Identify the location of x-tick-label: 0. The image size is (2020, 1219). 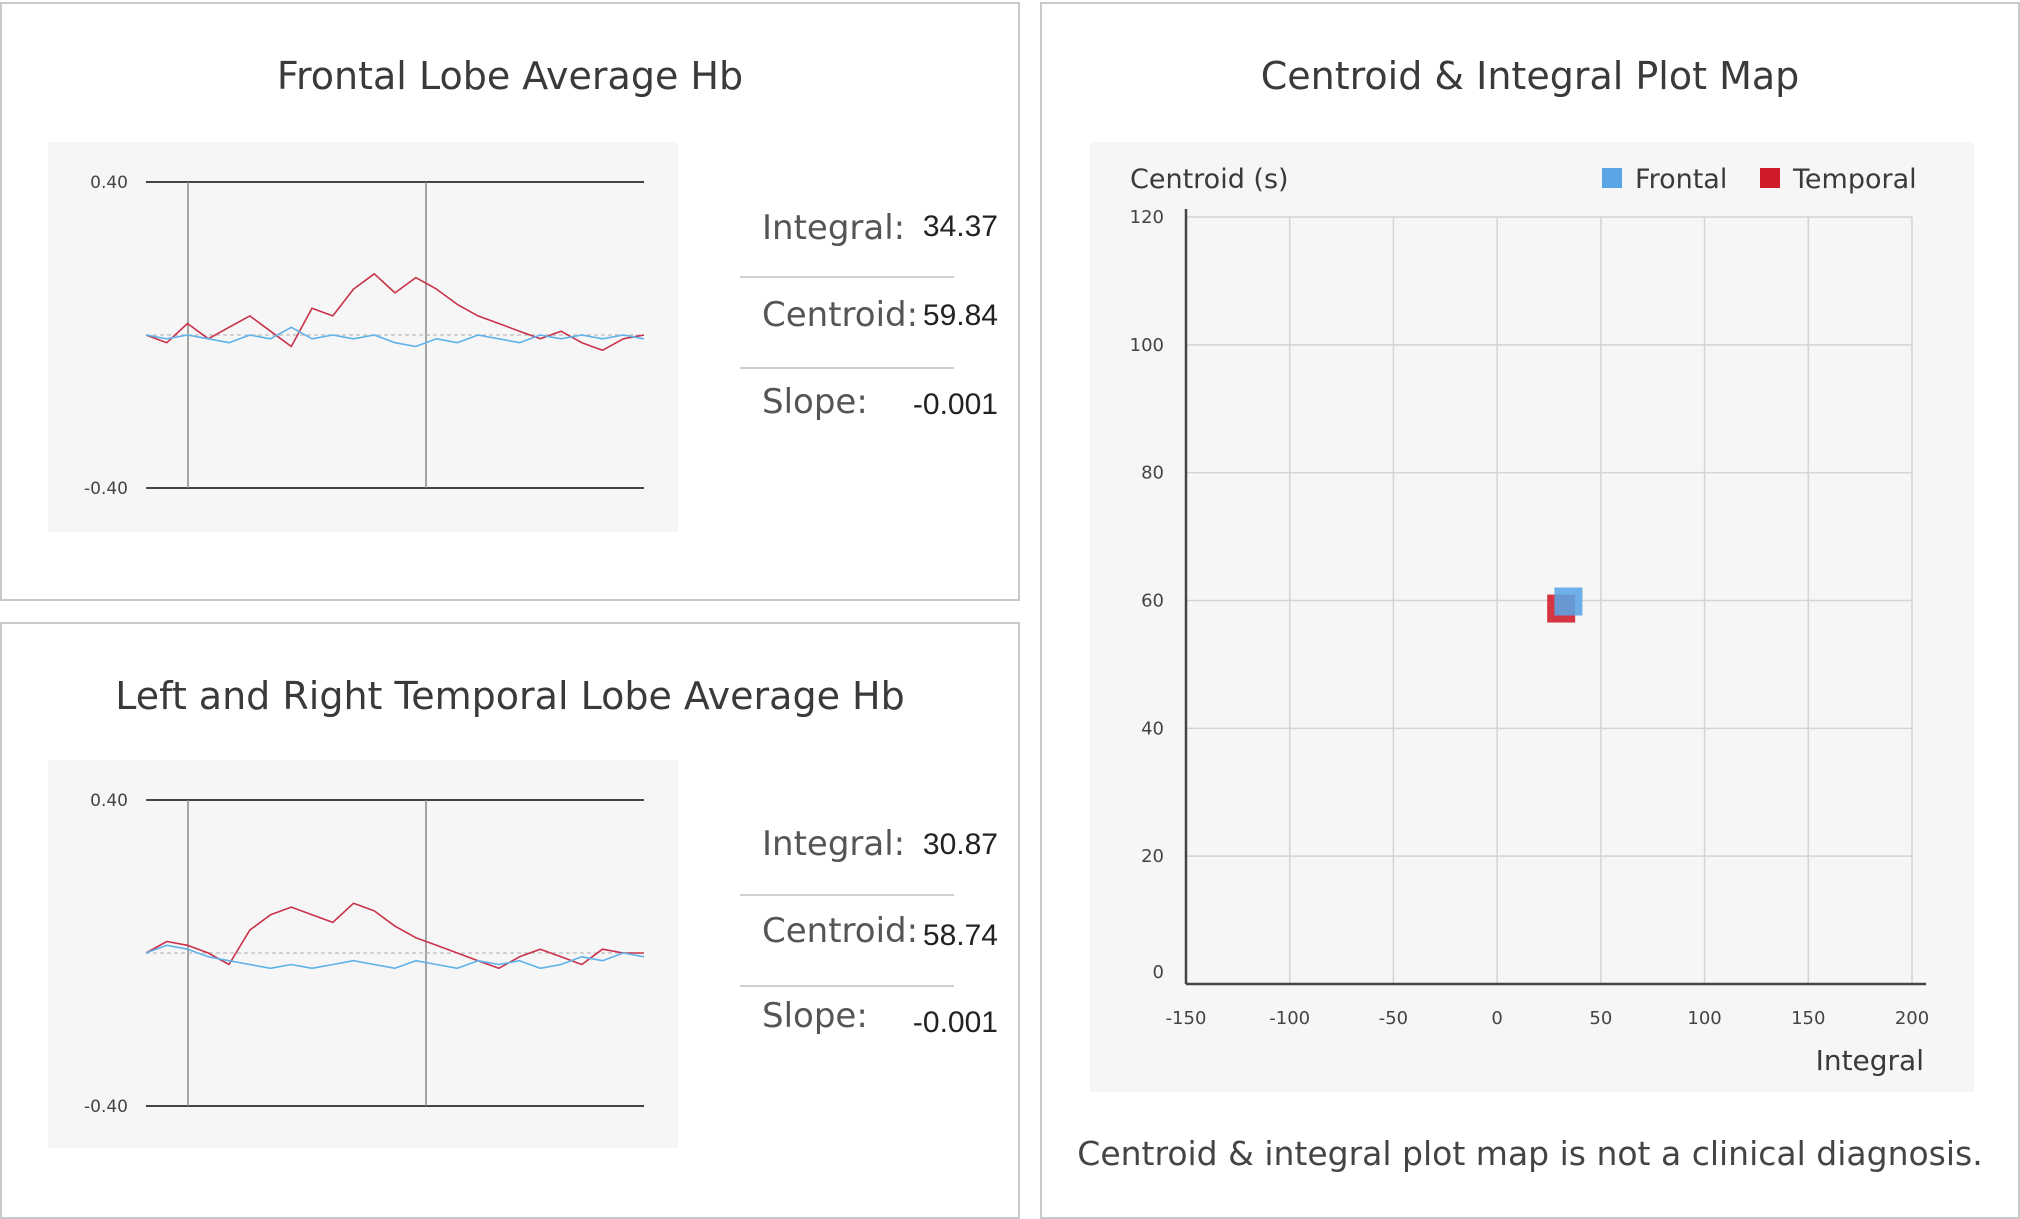
(1496, 1018).